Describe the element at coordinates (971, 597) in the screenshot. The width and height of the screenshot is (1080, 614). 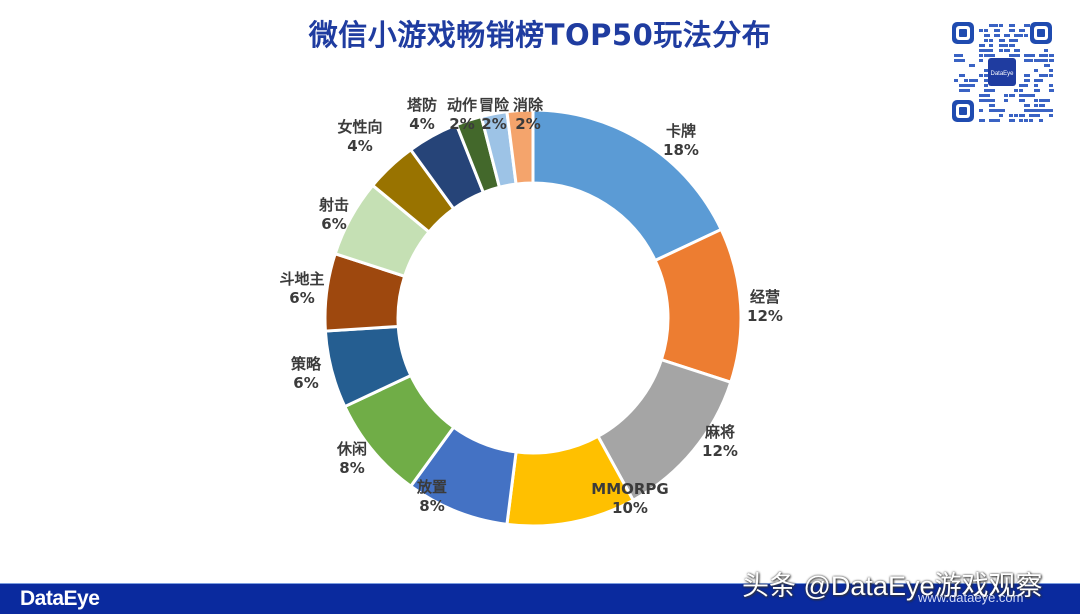
I see `watermark-url: www.dataeye.com` at that location.